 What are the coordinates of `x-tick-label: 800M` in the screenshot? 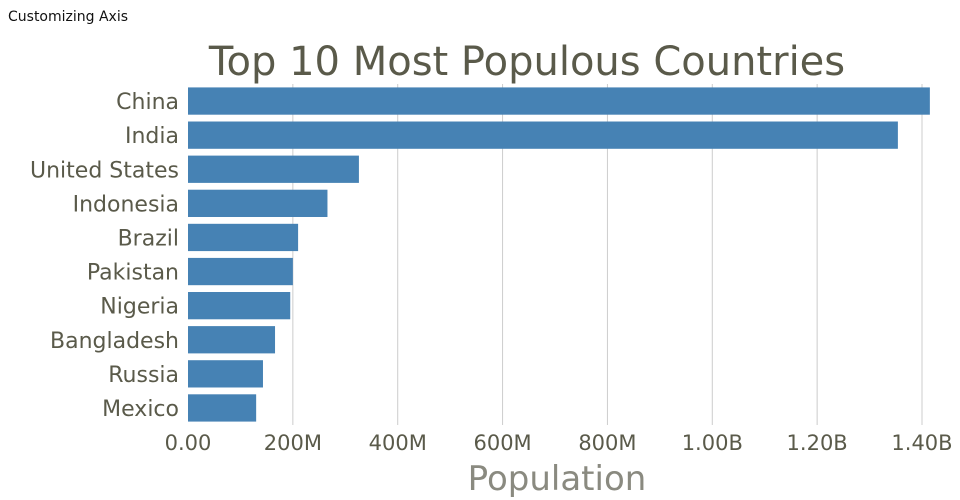 It's located at (607, 443).